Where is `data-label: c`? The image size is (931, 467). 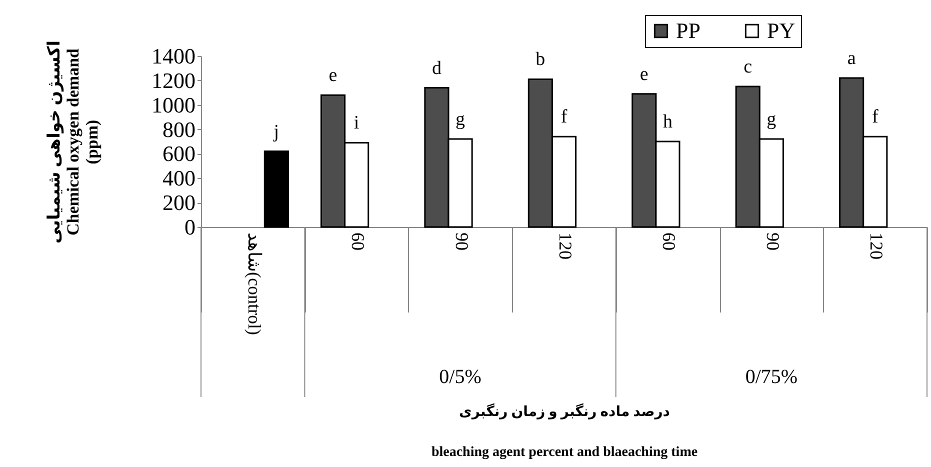 data-label: c is located at coordinates (748, 67).